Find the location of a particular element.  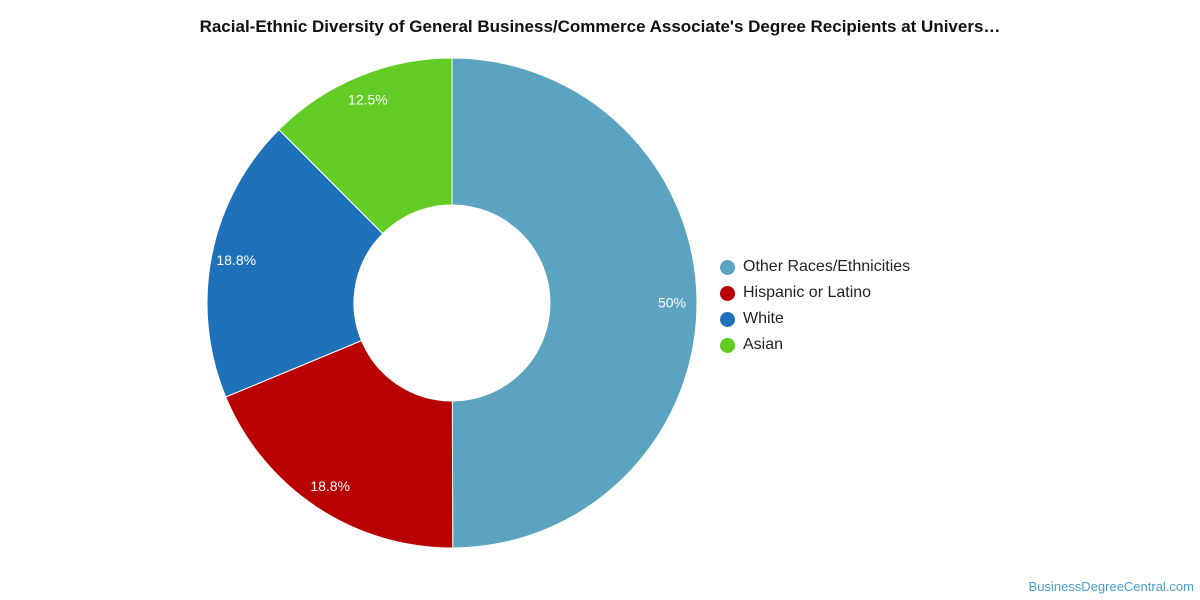

legend-label: Hispanic or Latino is located at coordinates (807, 292).